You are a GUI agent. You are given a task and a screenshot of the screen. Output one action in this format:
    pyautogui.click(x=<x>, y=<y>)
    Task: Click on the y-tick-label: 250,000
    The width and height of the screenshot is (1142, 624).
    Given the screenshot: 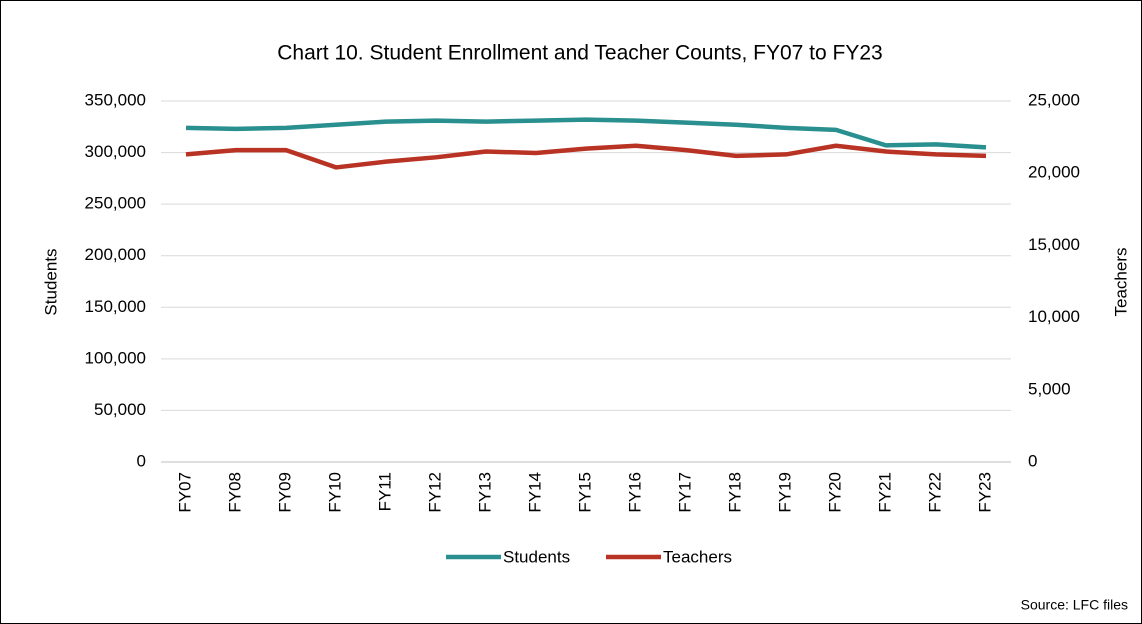 What is the action you would take?
    pyautogui.click(x=115, y=203)
    